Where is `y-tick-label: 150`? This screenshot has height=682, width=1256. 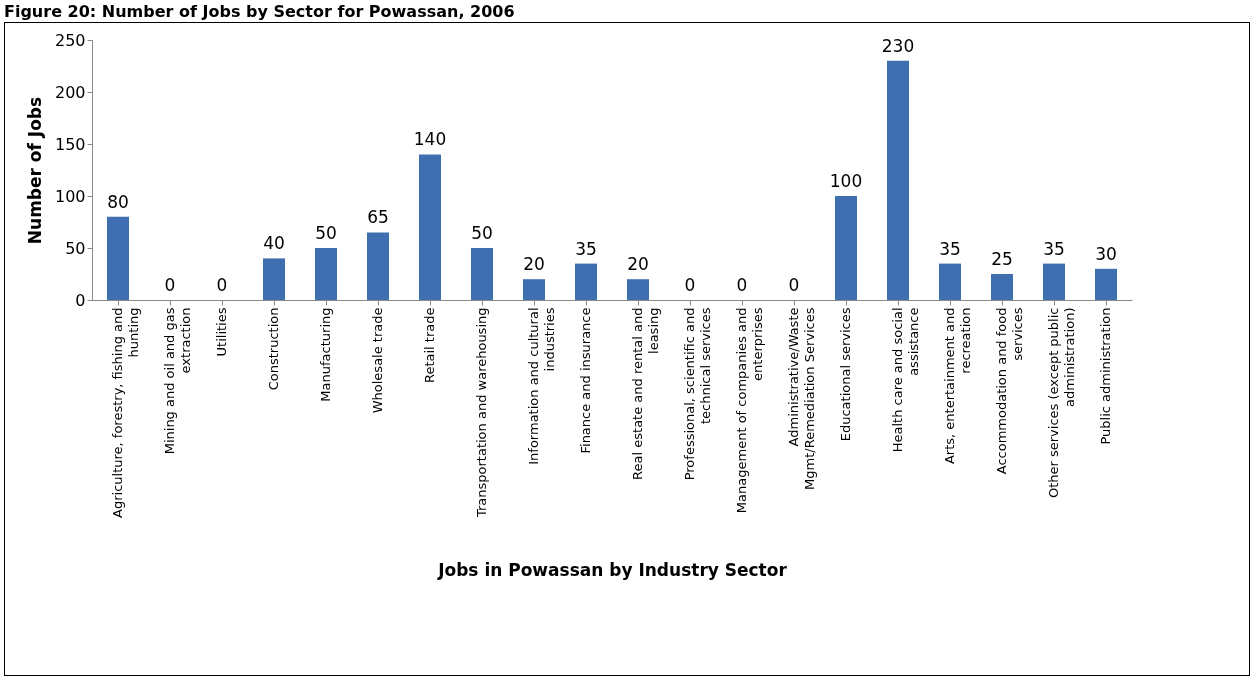 y-tick-label: 150 is located at coordinates (70, 144).